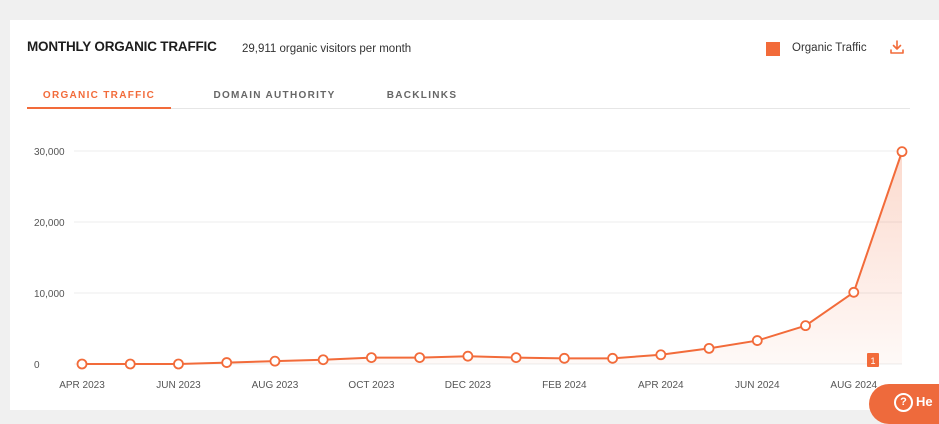 The width and height of the screenshot is (939, 424). What do you see at coordinates (49, 294) in the screenshot?
I see `y-tick-label: 10,000` at bounding box center [49, 294].